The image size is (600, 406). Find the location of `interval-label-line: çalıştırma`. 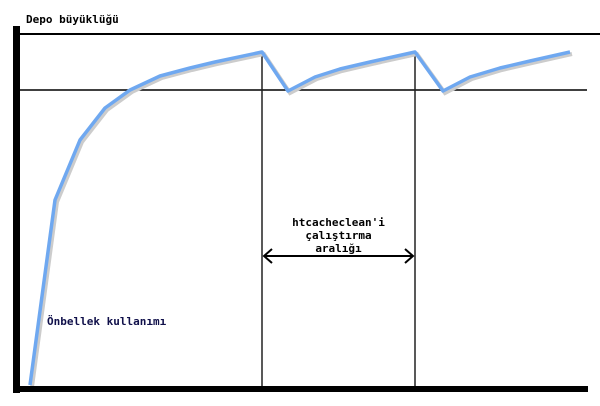

interval-label-line: çalıştırma is located at coordinates (338, 235).